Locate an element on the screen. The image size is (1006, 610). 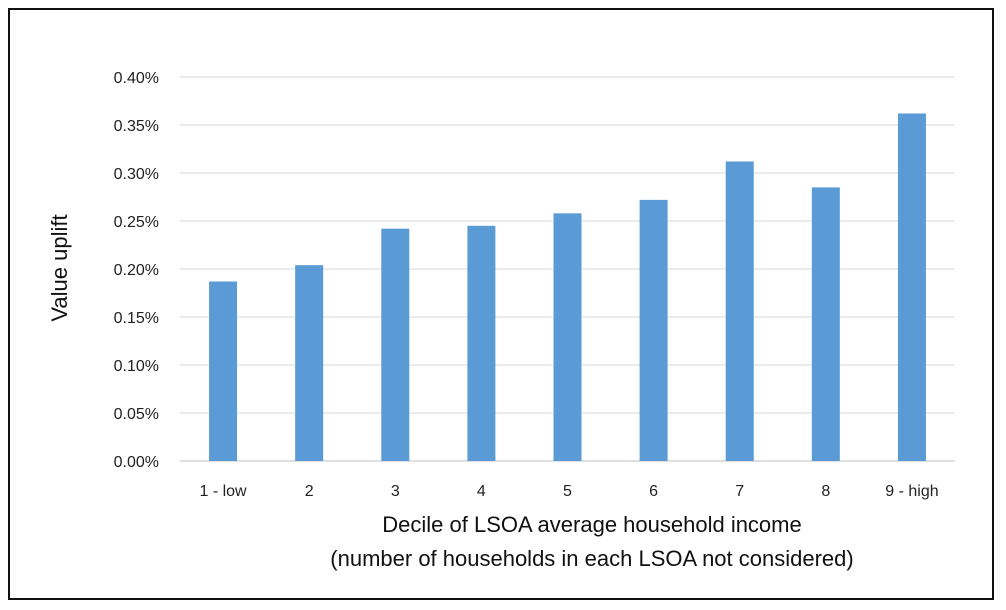
y-axis-label: Value uplift is located at coordinates (59, 267).